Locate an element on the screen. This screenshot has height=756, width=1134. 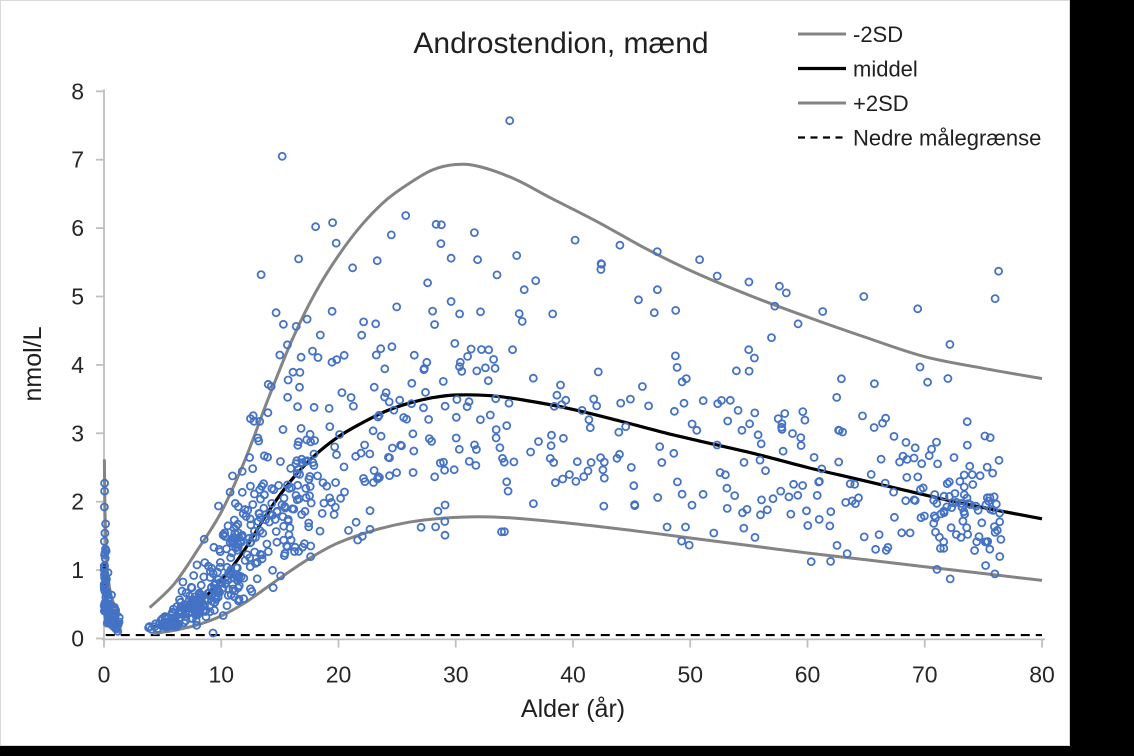
x-tick-label: 70 is located at coordinates (925, 675).